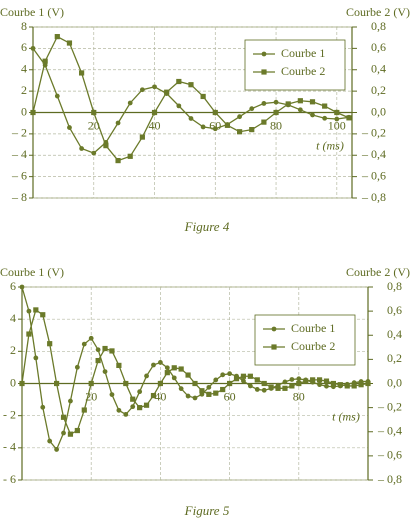  What do you see at coordinates (394, 382) in the screenshot?
I see `y2-tick-label: 0,0` at bounding box center [394, 382].